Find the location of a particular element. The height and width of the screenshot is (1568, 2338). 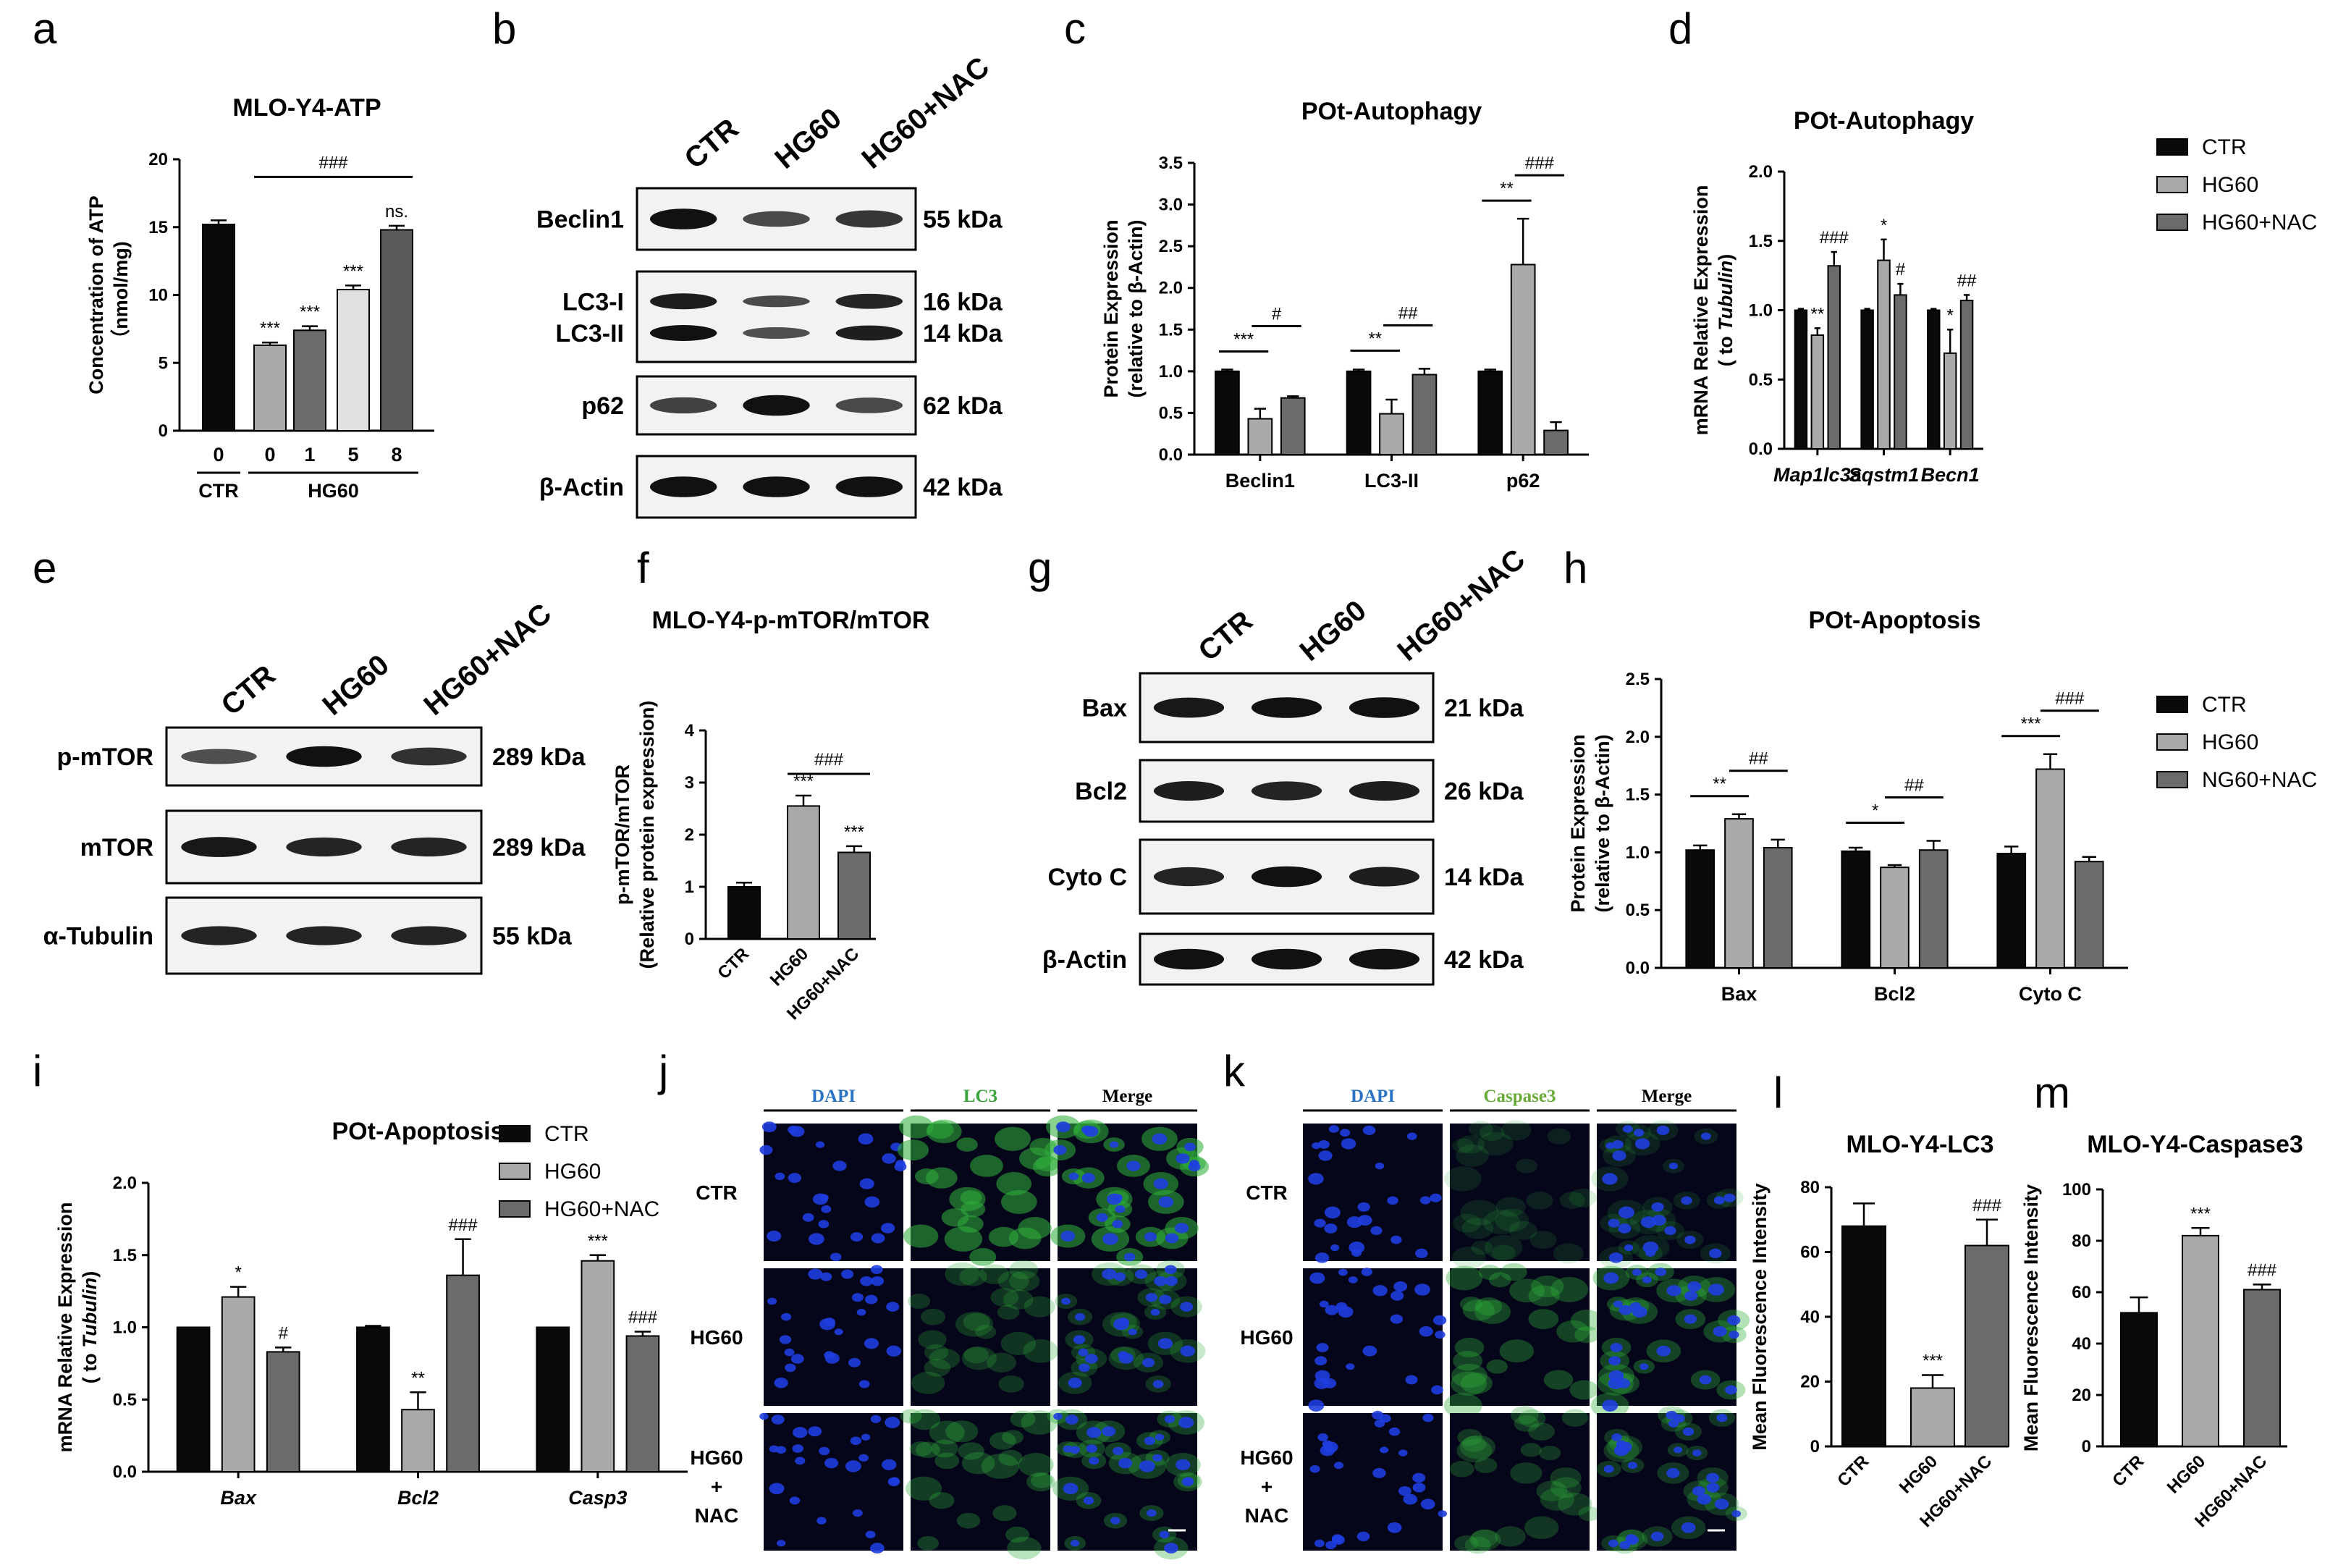

channel-label: DAPI is located at coordinates (1373, 1096).